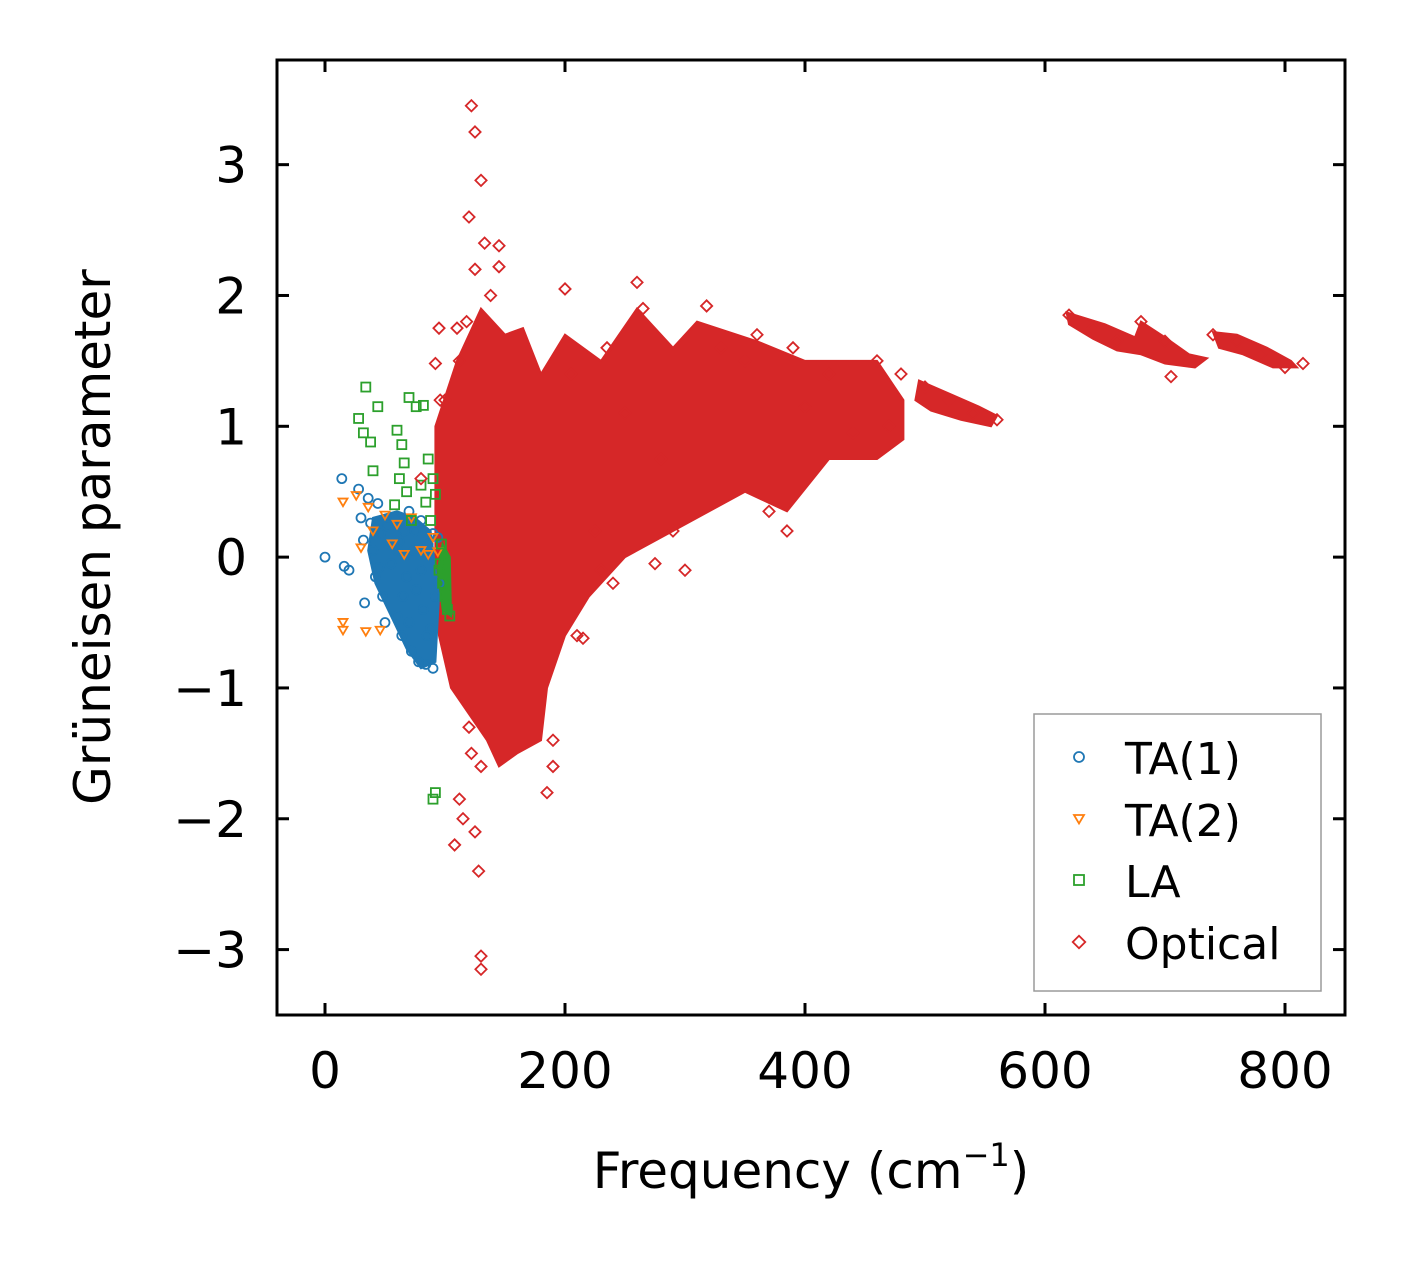  Describe the element at coordinates (669, 537) in the screenshot. I see `optical-dense-band-main` at that location.